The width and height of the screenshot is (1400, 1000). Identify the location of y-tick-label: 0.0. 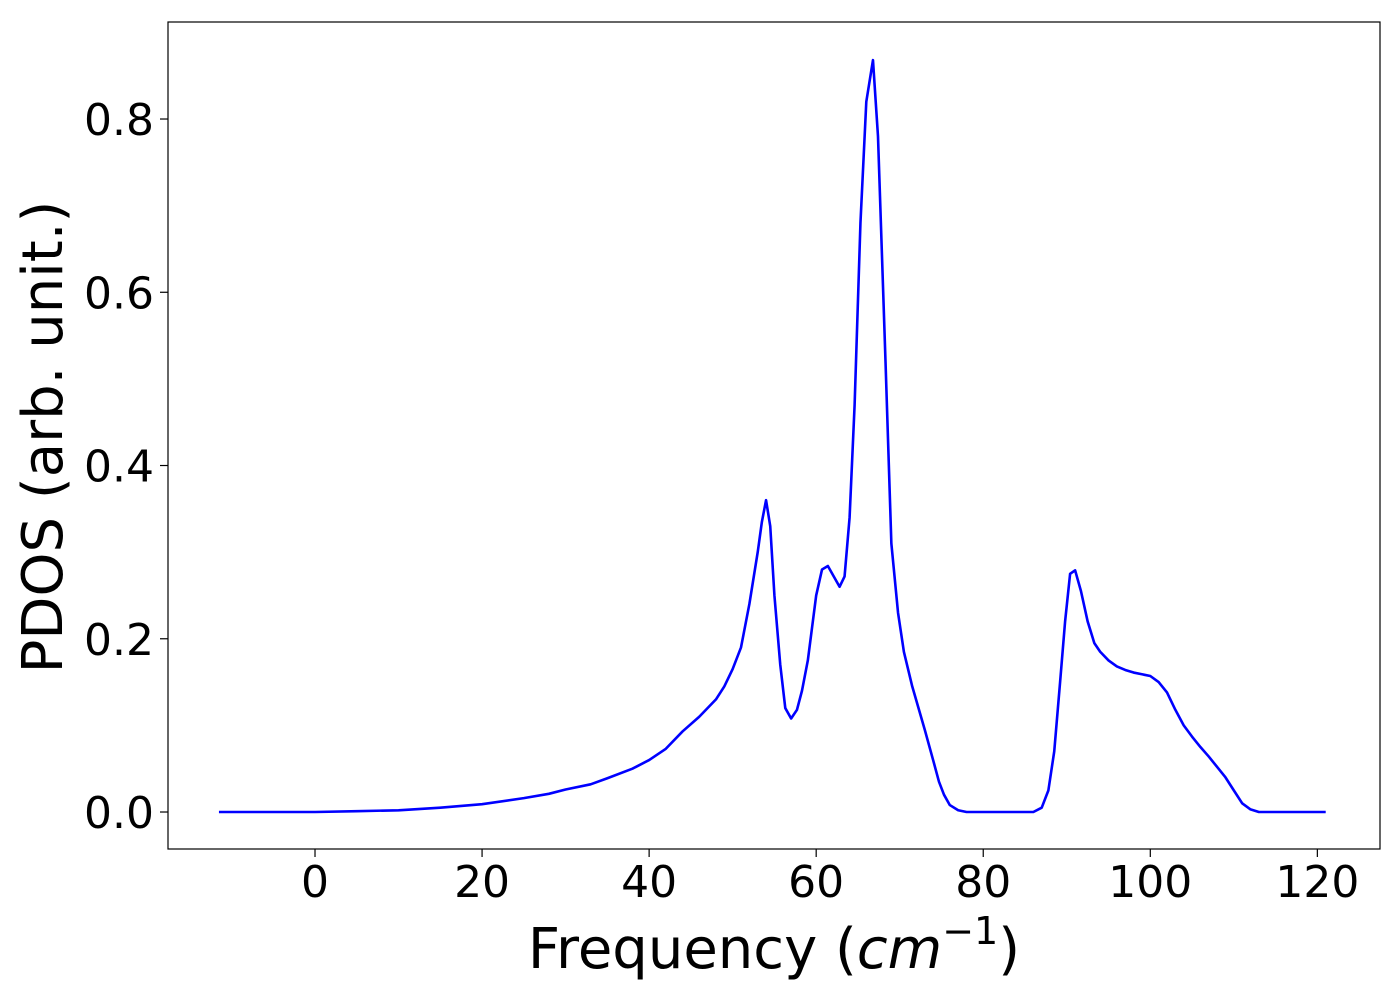
(119, 813).